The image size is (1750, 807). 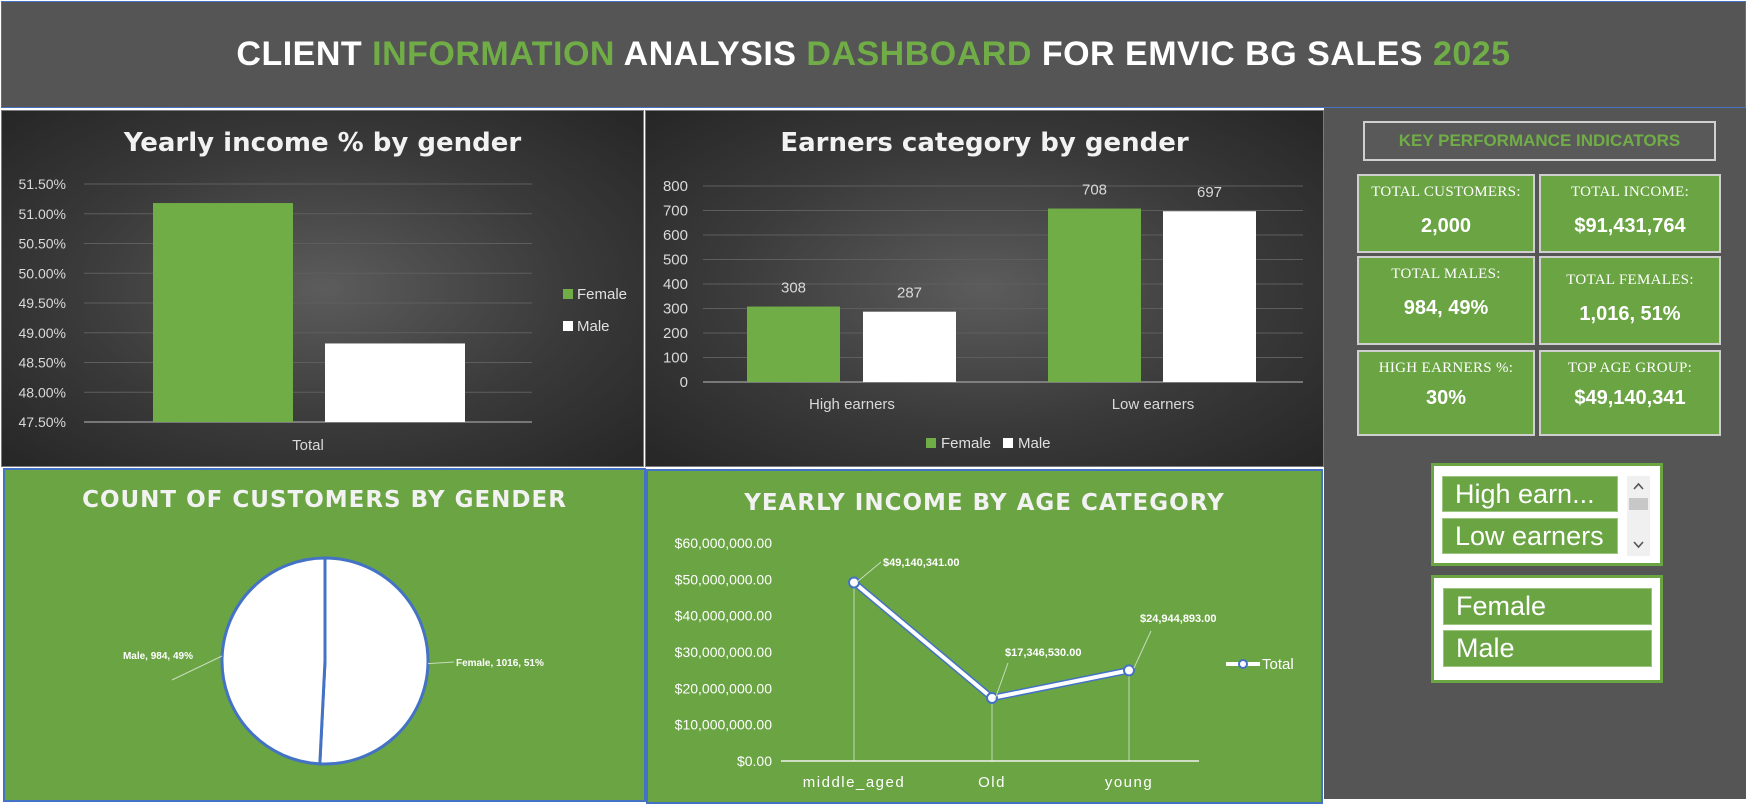 I want to click on bar-female, so click(x=793, y=344).